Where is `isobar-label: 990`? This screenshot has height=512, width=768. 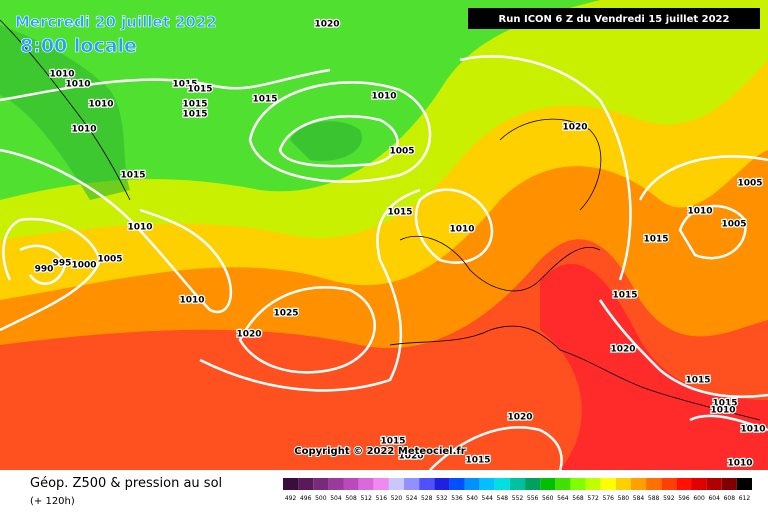 isobar-label: 990 is located at coordinates (44, 270).